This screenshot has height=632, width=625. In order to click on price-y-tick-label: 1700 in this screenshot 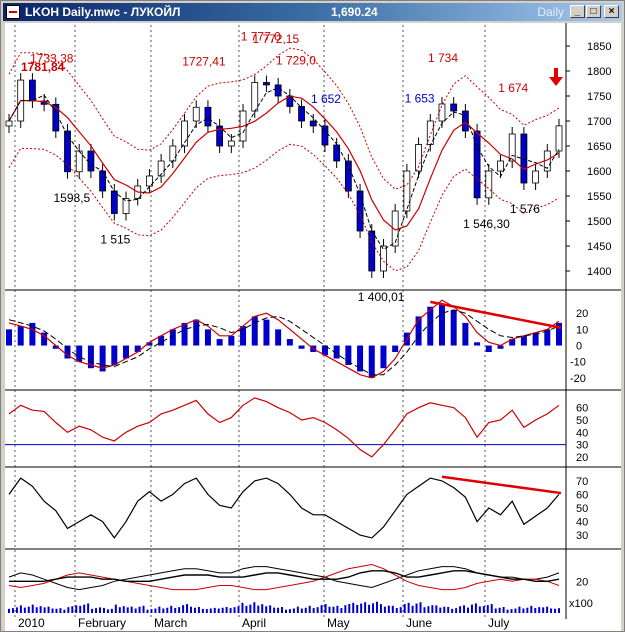, I will do `click(599, 122)`.